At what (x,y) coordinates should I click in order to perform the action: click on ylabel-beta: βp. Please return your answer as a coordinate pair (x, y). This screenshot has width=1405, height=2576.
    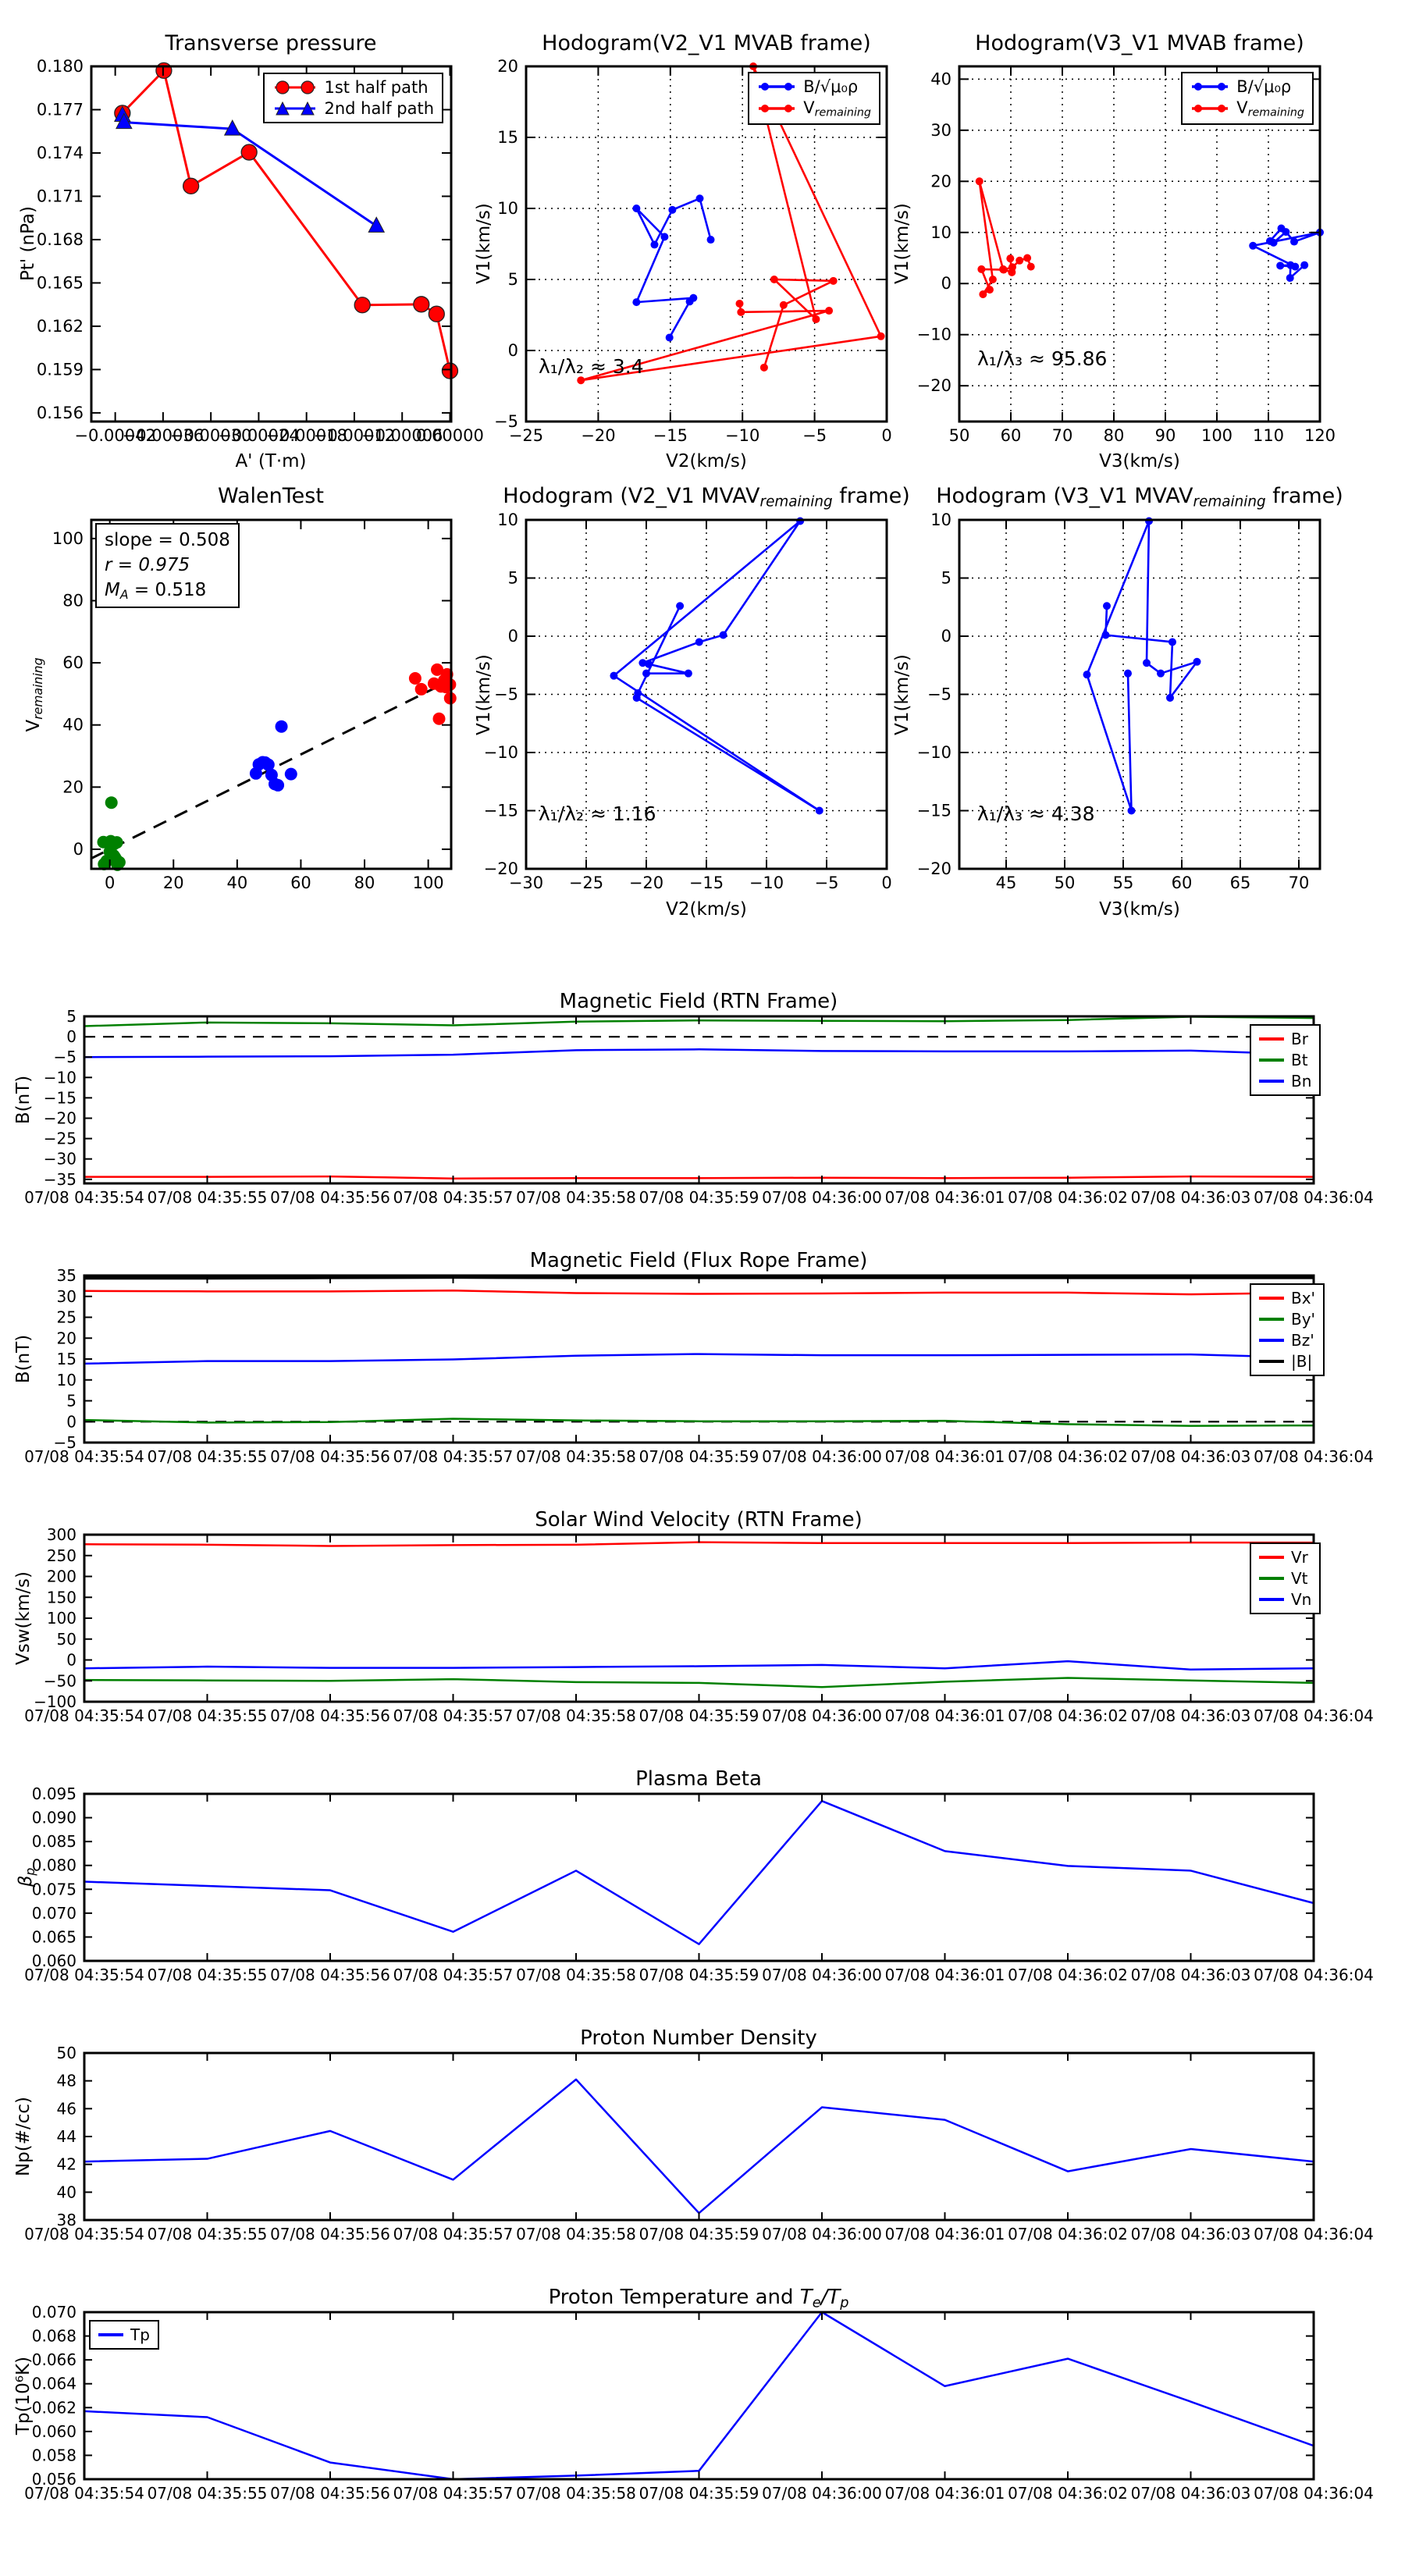
    Looking at the image, I should click on (26, 1877).